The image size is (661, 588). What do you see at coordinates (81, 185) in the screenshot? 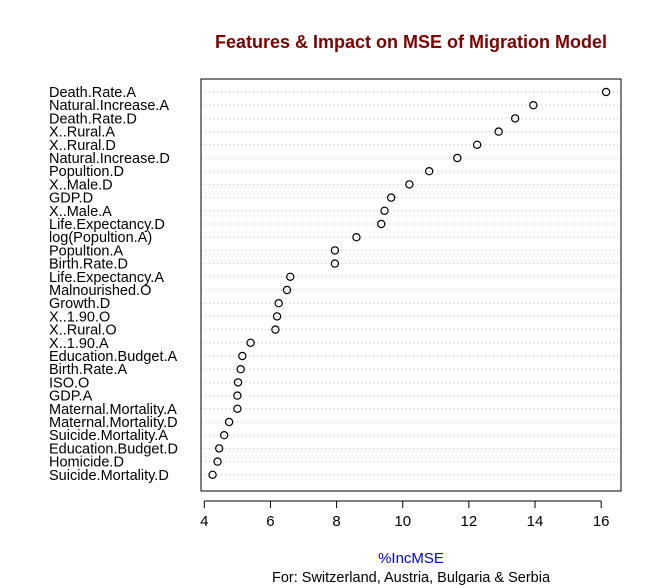
I see `category-label: X..Male.D` at bounding box center [81, 185].